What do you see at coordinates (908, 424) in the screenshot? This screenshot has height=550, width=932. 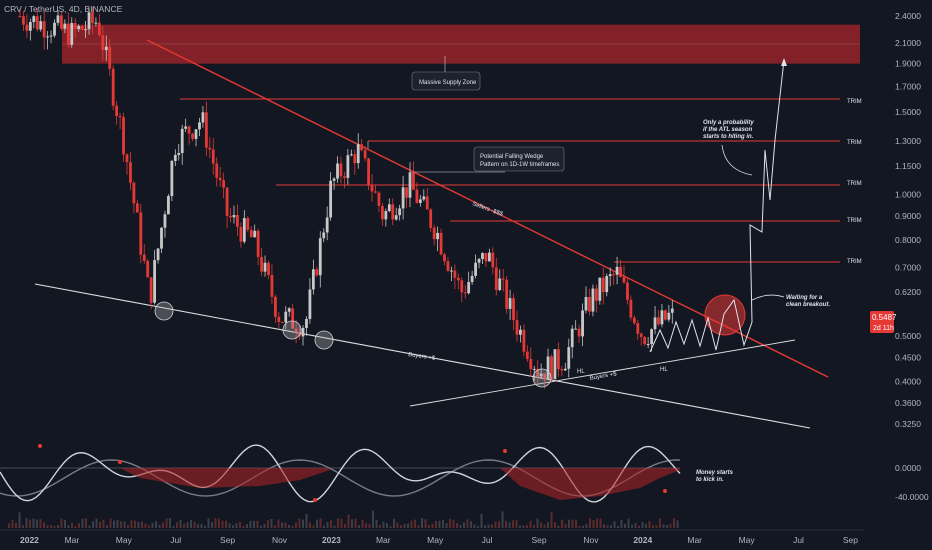 I see `price-tick-label: 0.3250` at bounding box center [908, 424].